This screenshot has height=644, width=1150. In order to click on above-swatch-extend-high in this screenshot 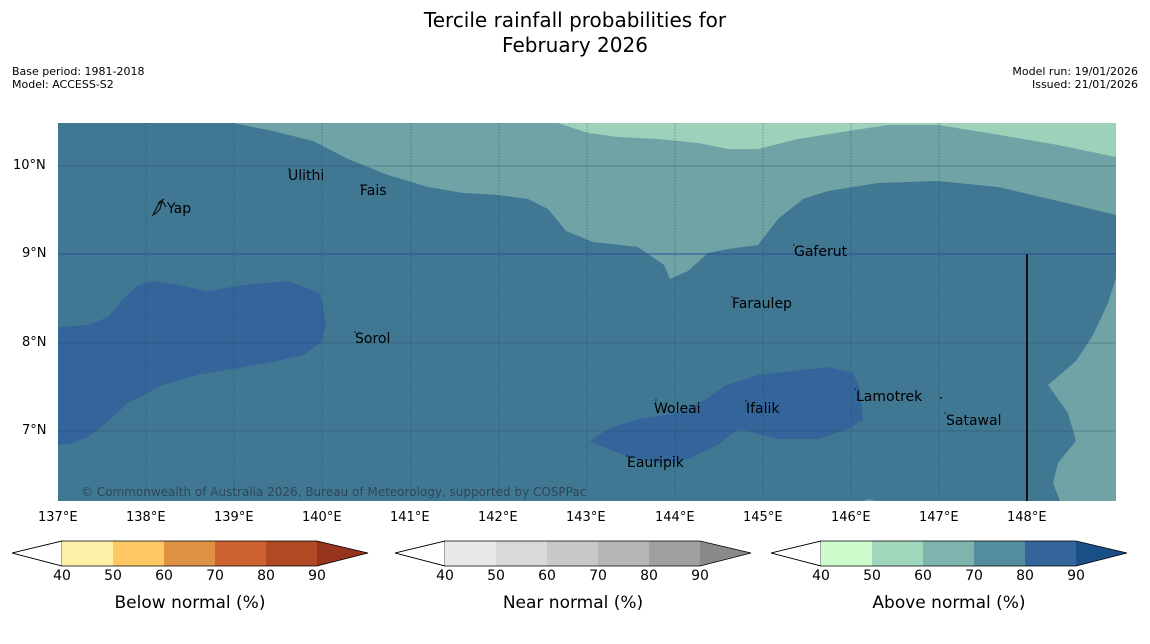, I will do `click(1101, 553)`.